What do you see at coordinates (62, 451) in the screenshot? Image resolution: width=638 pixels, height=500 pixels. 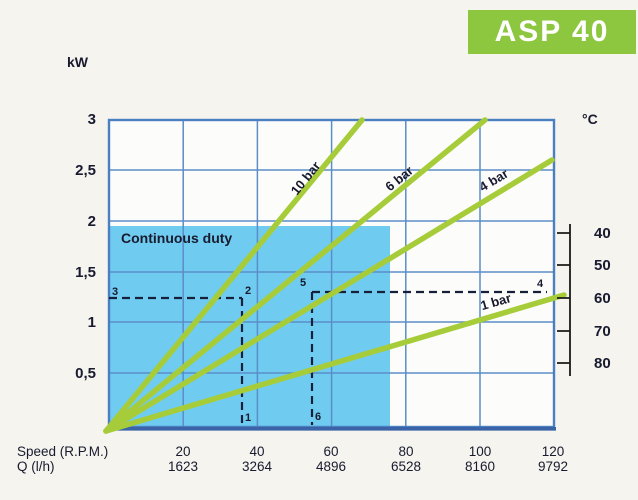 I see `speed-axis-label: Speed (R.P.M.)` at bounding box center [62, 451].